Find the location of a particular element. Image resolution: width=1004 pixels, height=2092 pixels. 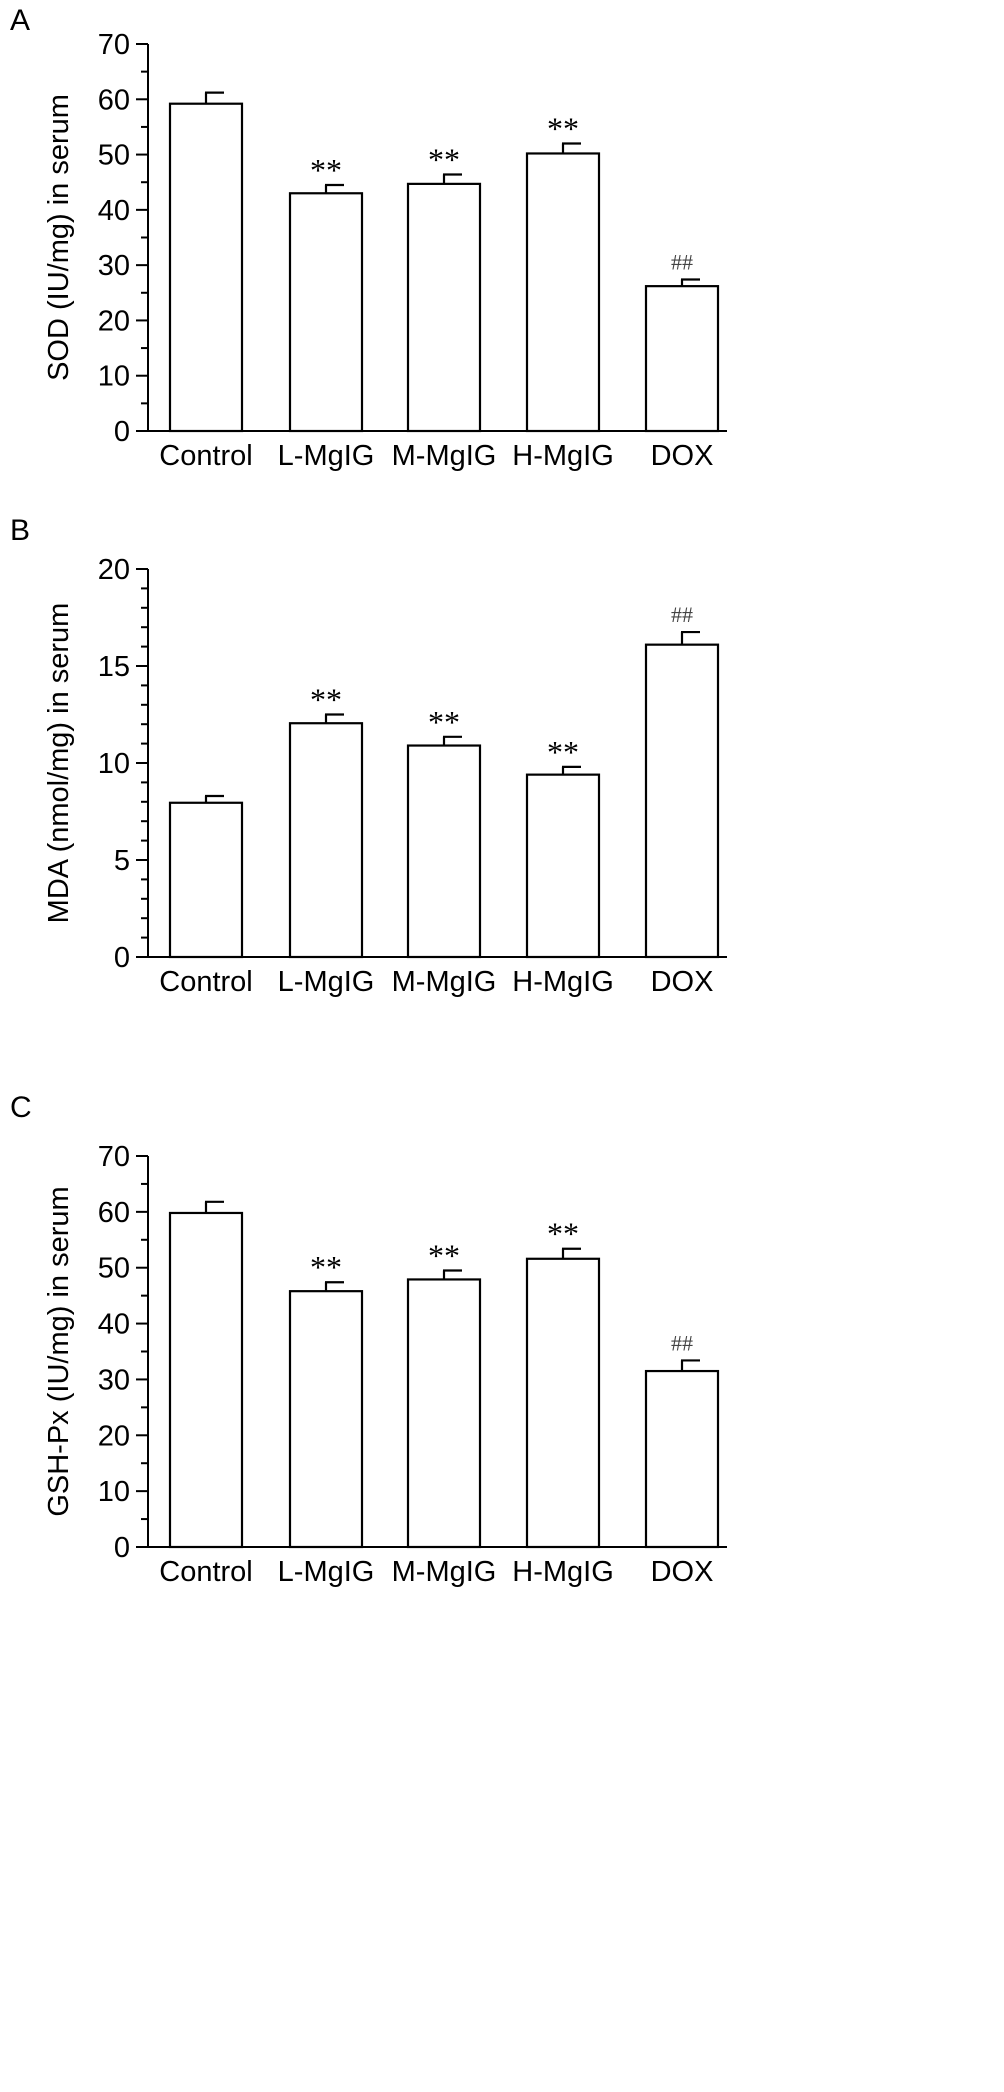

panel-letter: A is located at coordinates (20, 20).